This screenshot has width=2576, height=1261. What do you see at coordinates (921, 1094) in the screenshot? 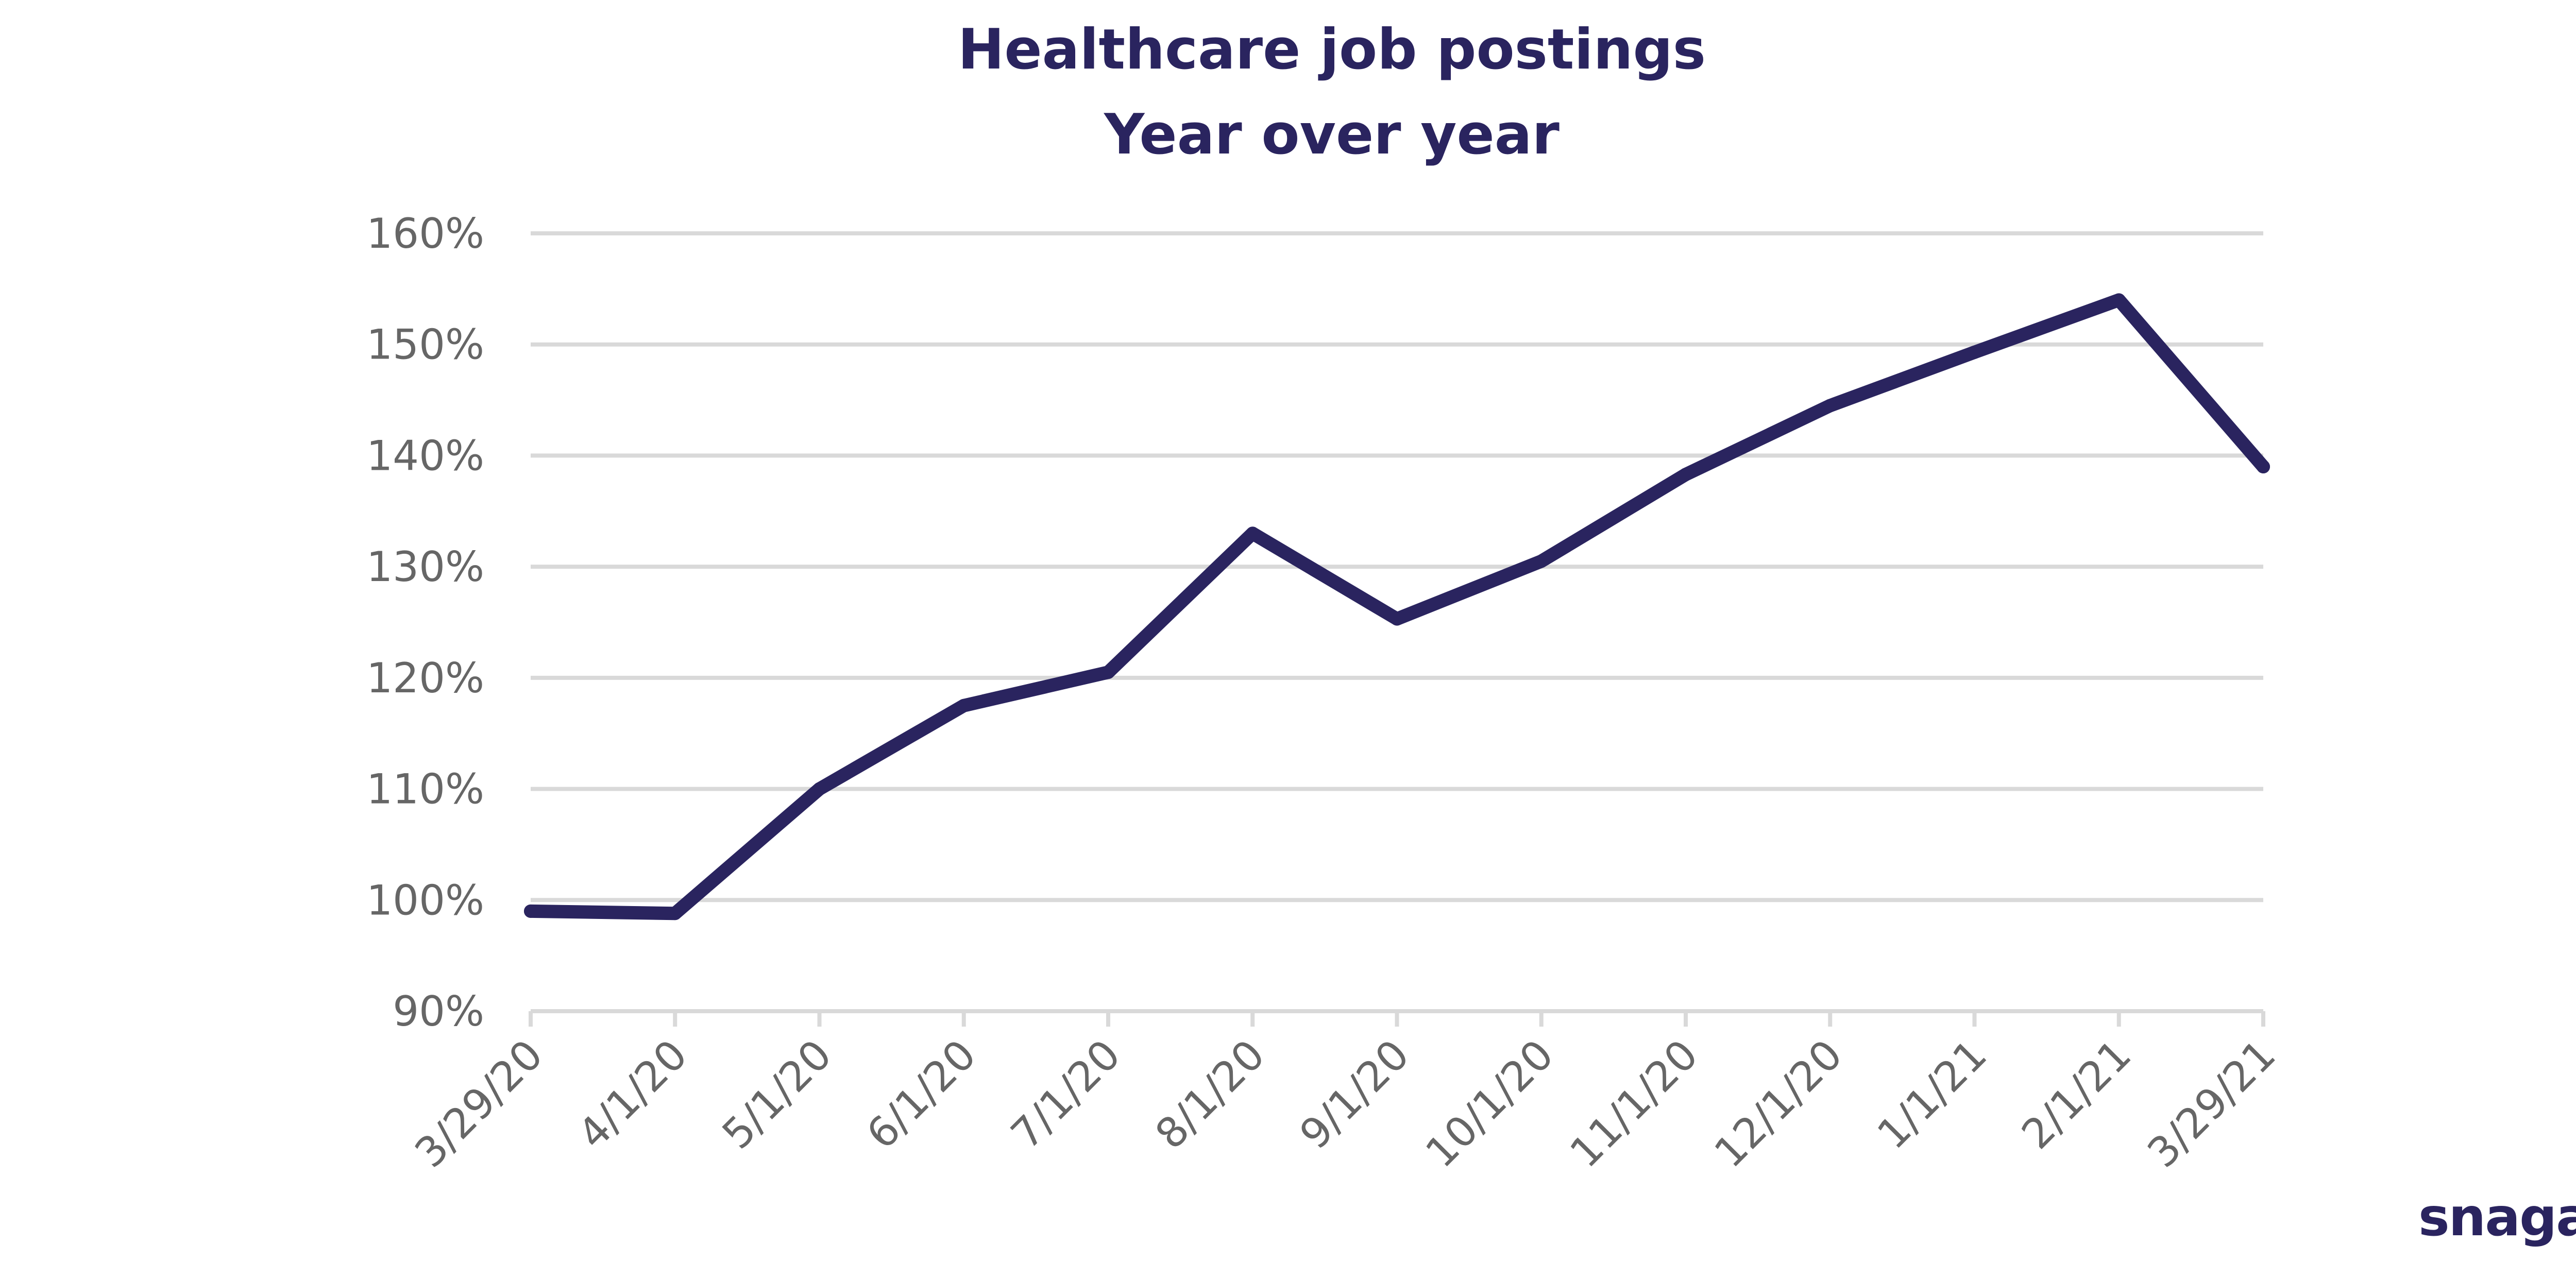
I see `x-tick-label: 6/1/20` at bounding box center [921, 1094].